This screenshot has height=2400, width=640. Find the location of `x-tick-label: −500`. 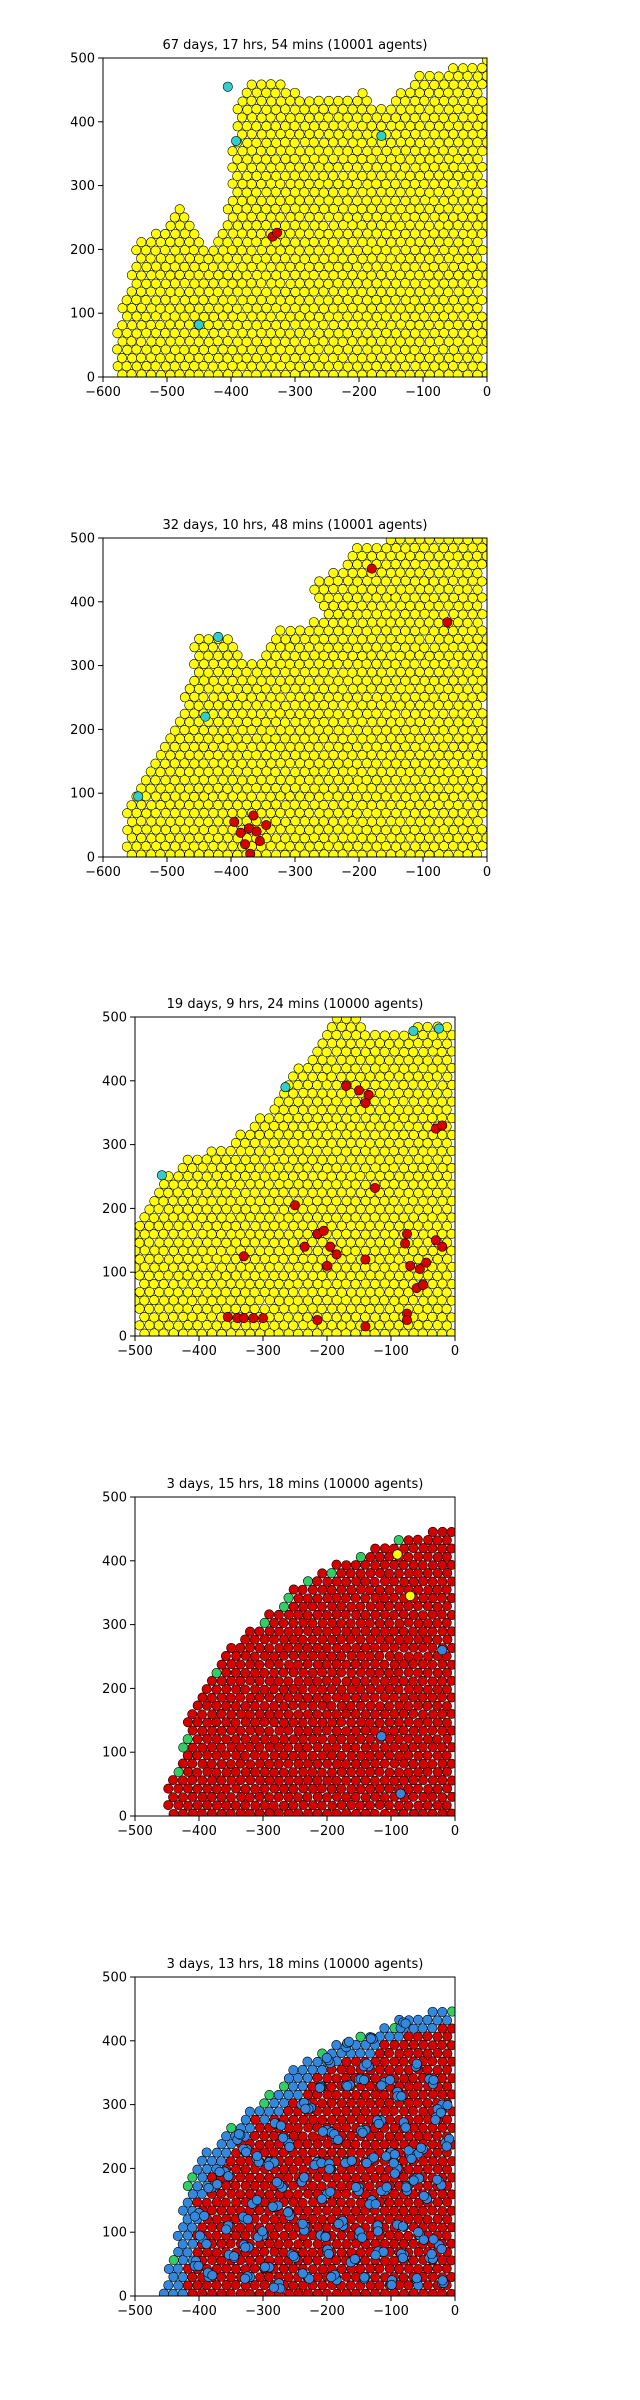

x-tick-label: −500 is located at coordinates (135, 2311).